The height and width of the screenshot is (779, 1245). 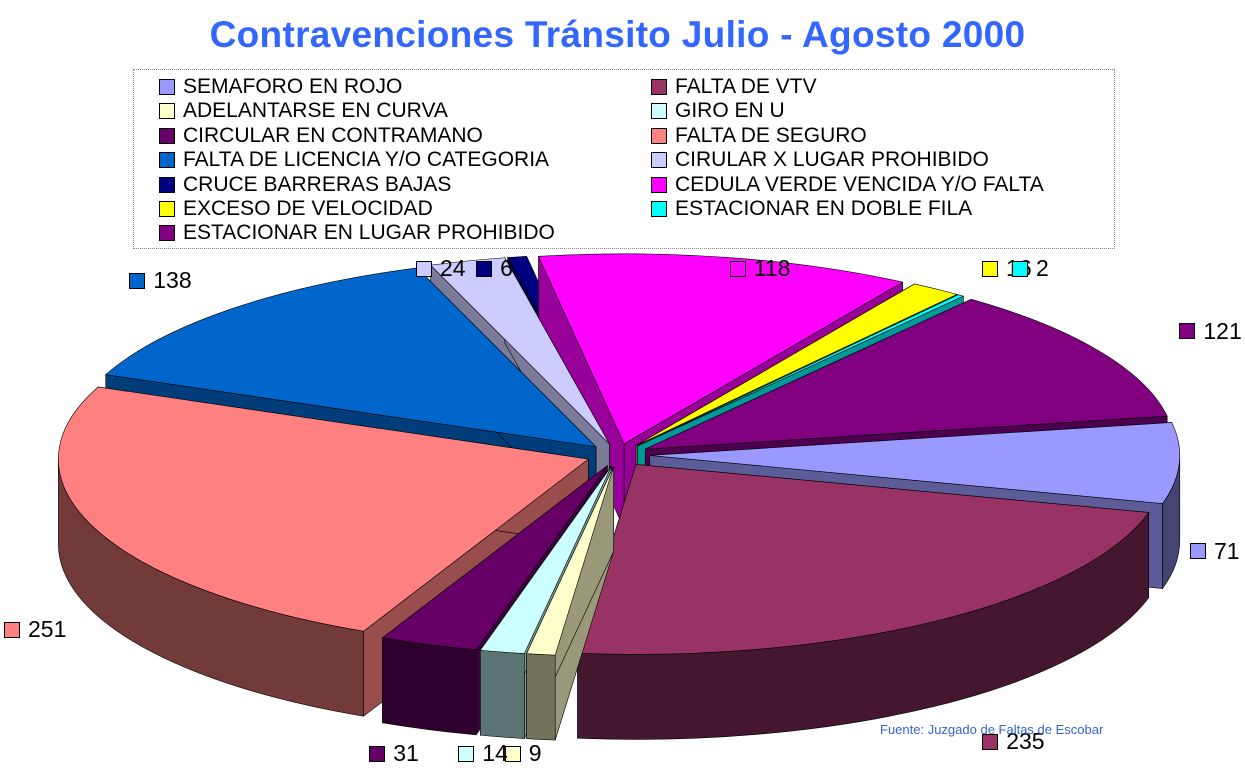 I want to click on legend-label: ADELANTARSE EN CURVA, so click(x=315, y=111).